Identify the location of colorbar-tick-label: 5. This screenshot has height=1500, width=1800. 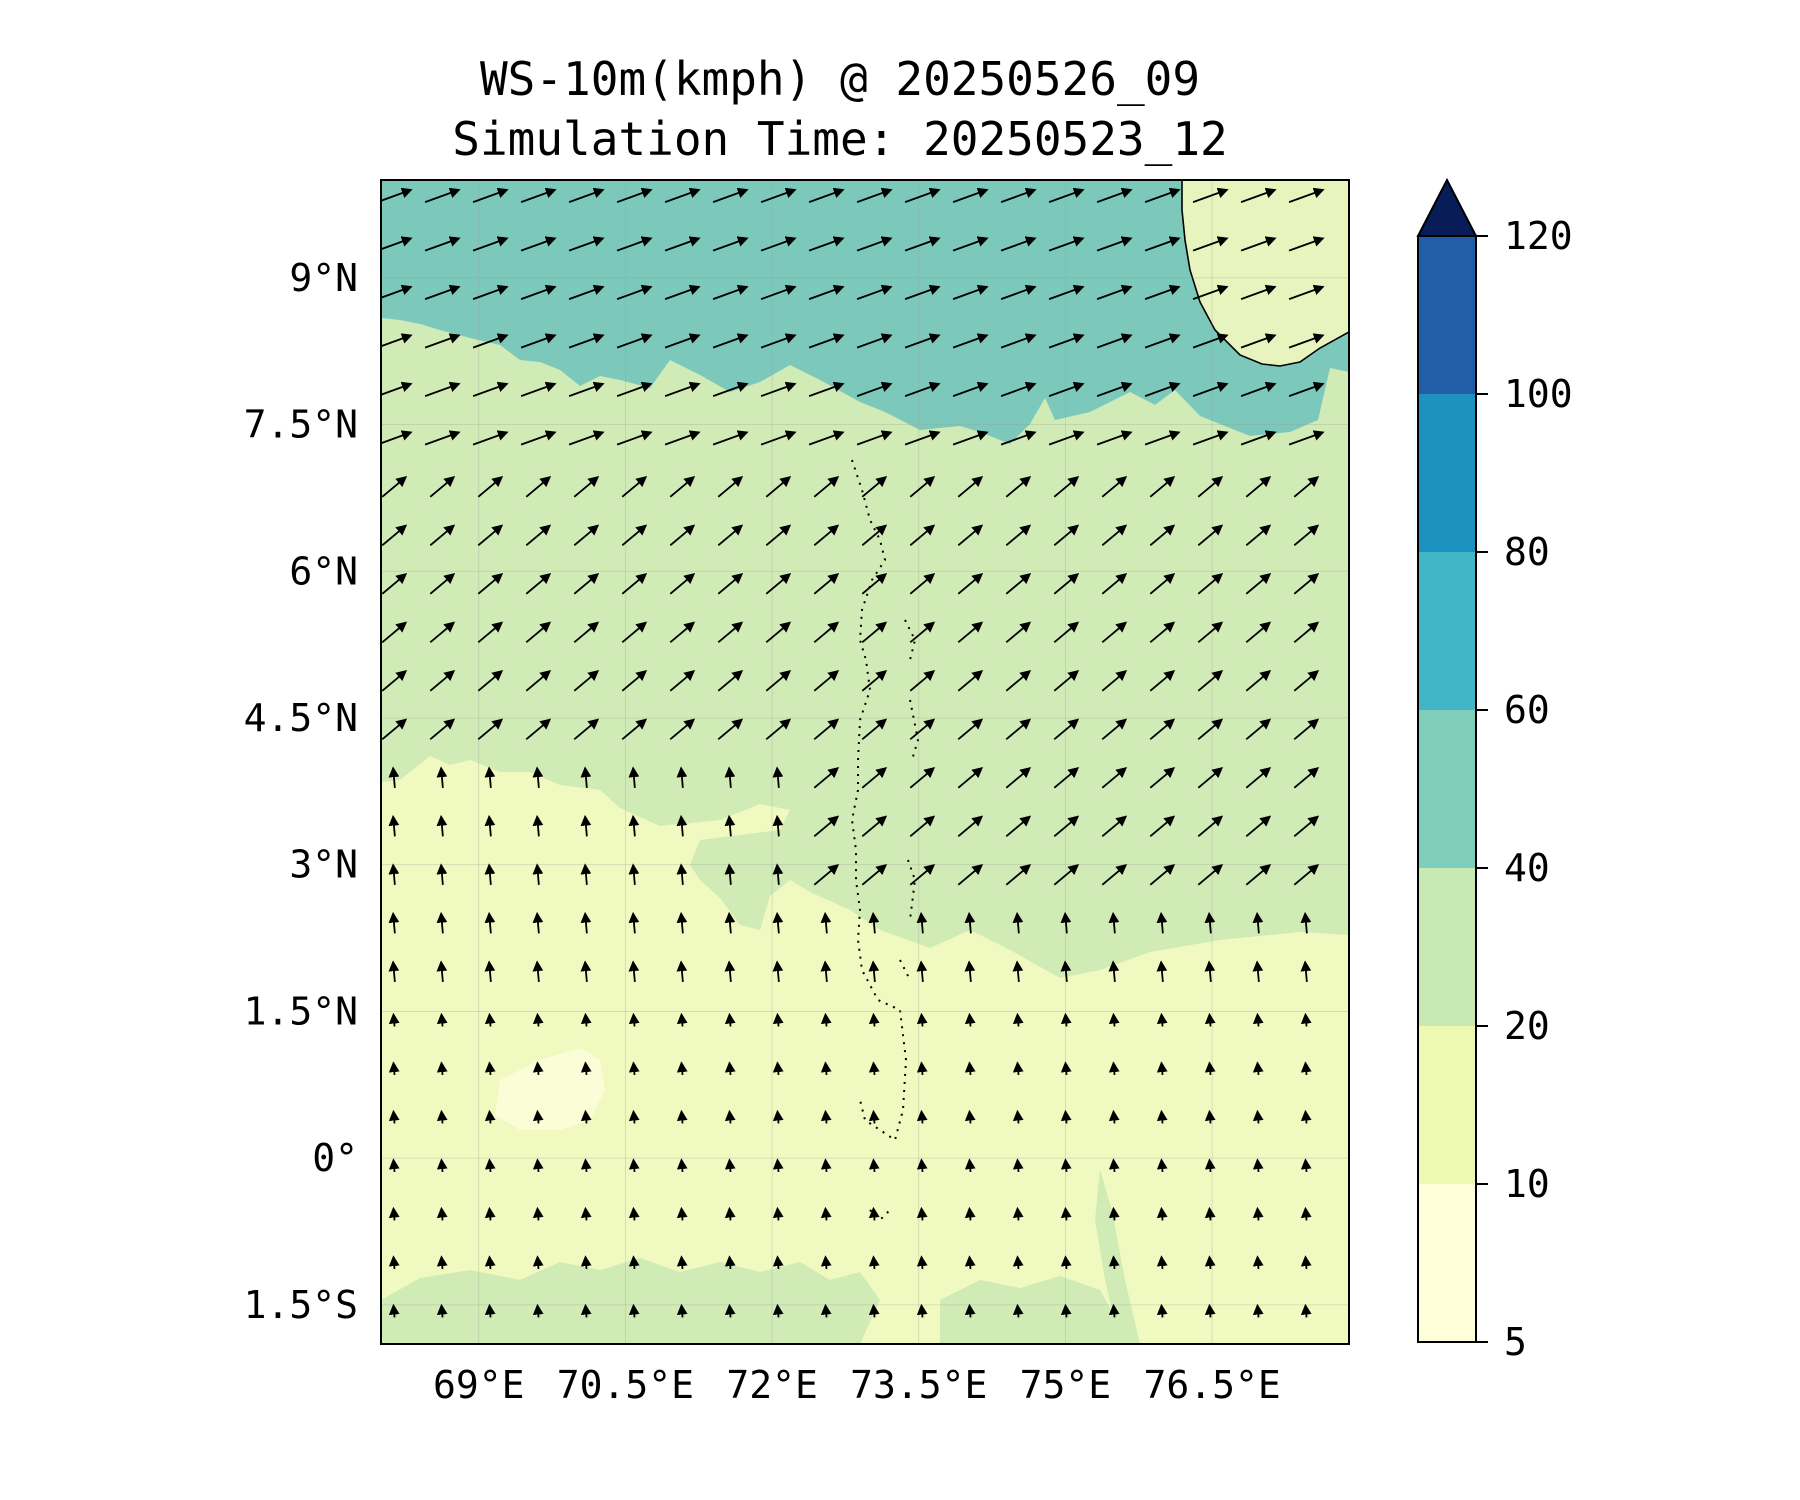
(1515, 1342).